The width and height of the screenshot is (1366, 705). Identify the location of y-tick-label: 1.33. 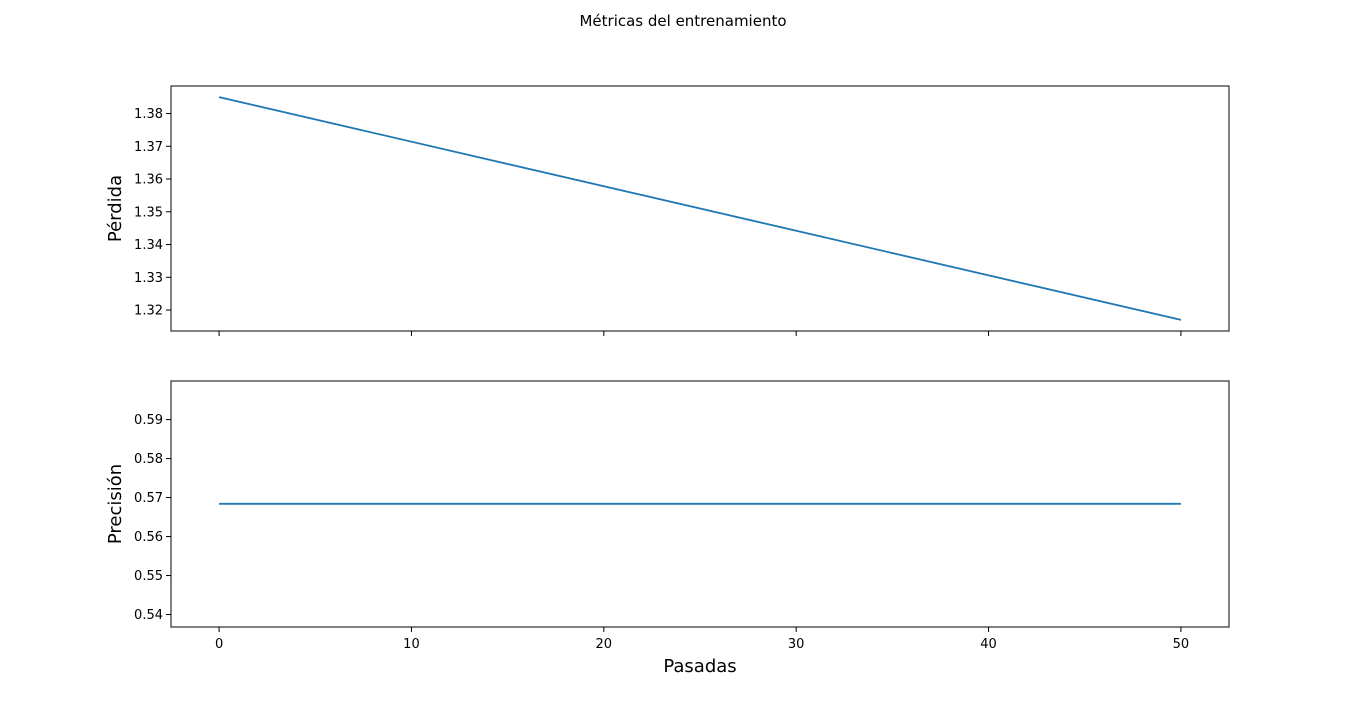
(148, 278).